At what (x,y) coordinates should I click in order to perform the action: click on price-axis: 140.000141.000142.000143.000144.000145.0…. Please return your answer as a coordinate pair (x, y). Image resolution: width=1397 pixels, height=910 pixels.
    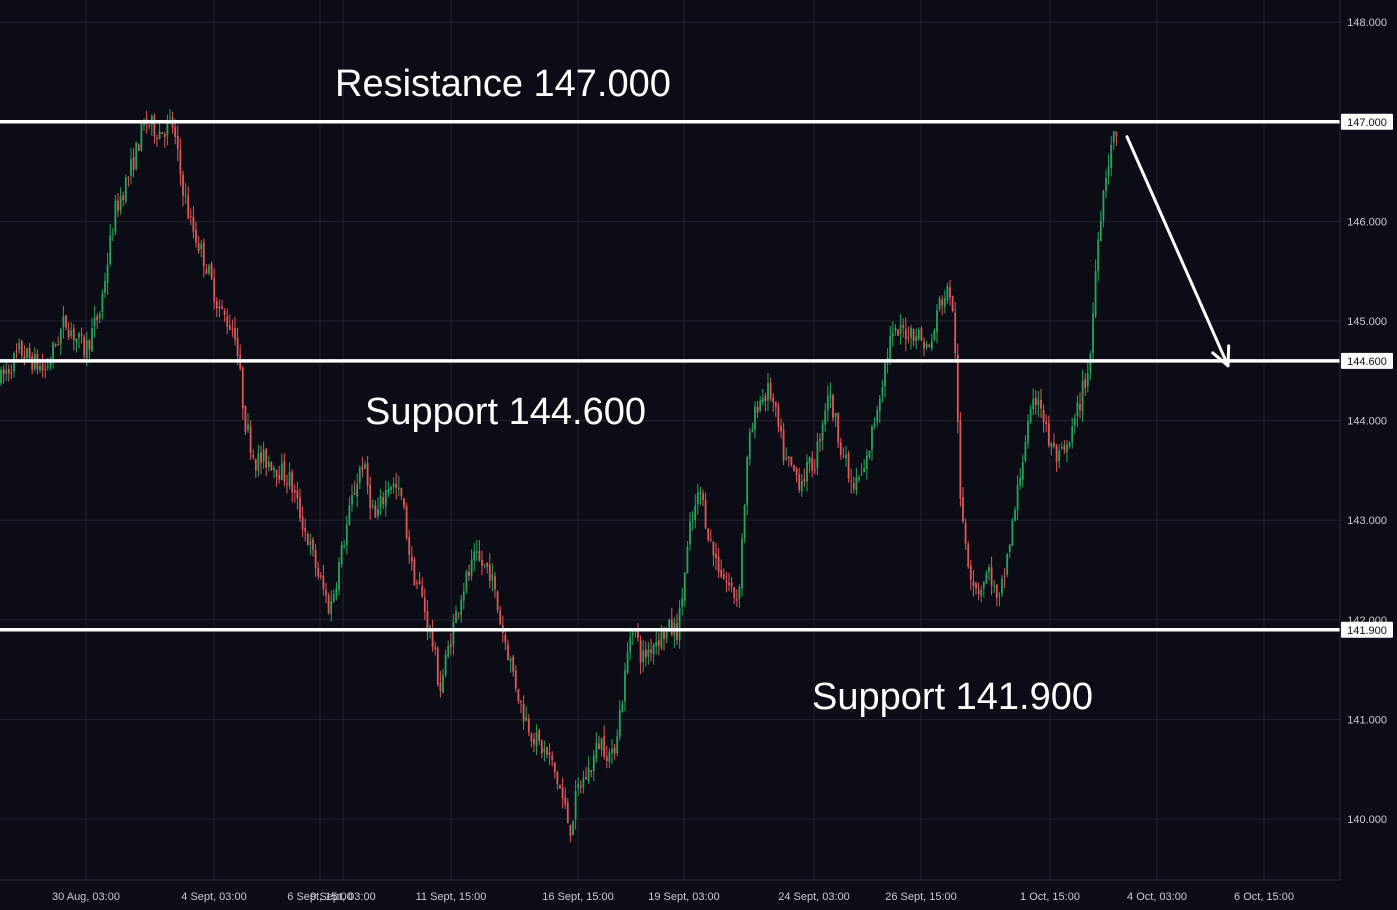
    Looking at the image, I should click on (1368, 440).